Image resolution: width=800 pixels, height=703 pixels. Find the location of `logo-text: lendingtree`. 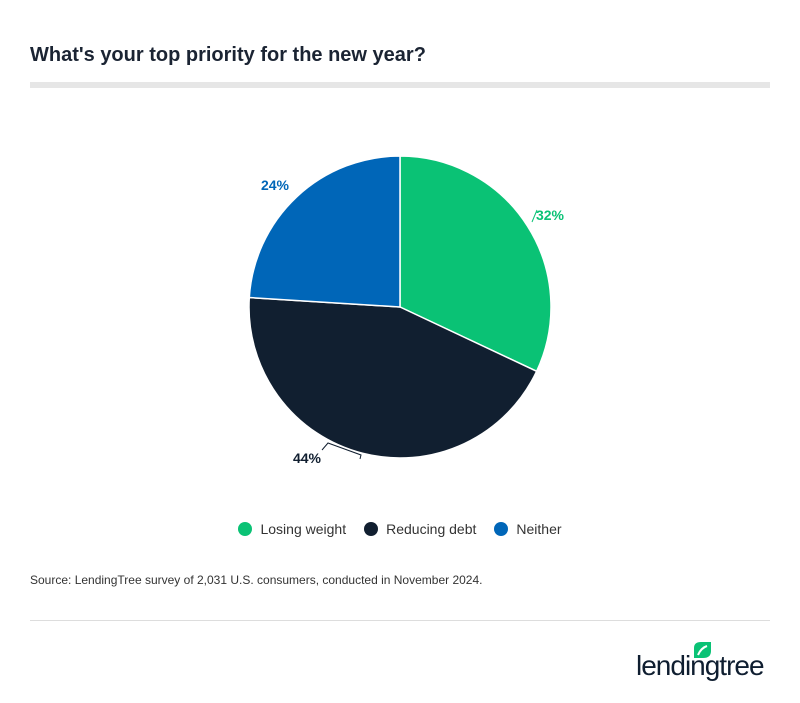

logo-text: lendingtree is located at coordinates (700, 665).